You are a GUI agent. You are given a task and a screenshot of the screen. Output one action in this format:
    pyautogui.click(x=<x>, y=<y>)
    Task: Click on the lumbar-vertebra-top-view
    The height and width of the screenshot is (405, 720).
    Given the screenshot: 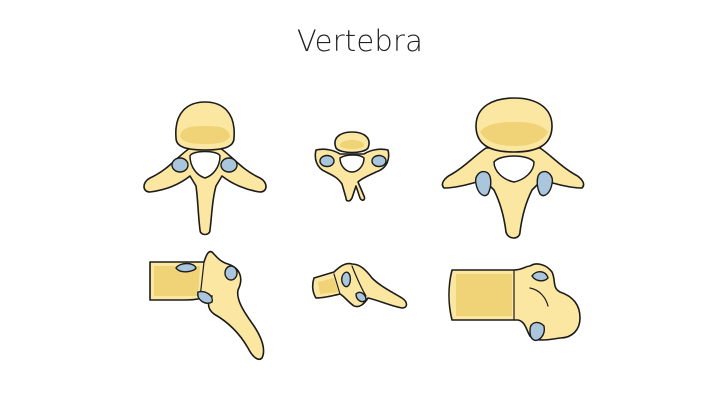 What is the action you would take?
    pyautogui.click(x=513, y=168)
    